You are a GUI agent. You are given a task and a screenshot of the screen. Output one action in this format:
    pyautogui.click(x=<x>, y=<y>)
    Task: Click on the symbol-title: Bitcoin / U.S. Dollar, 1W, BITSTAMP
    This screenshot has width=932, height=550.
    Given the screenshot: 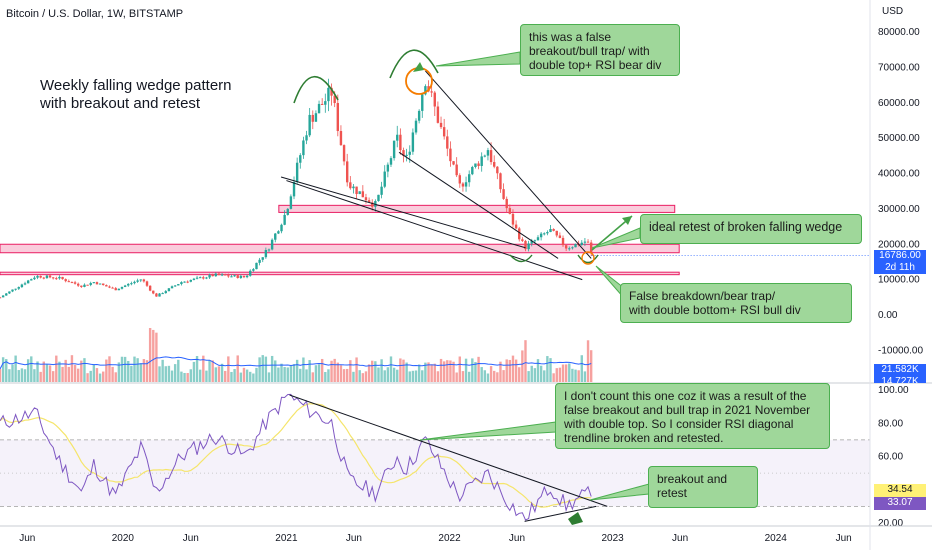 What is the action you would take?
    pyautogui.click(x=95, y=14)
    